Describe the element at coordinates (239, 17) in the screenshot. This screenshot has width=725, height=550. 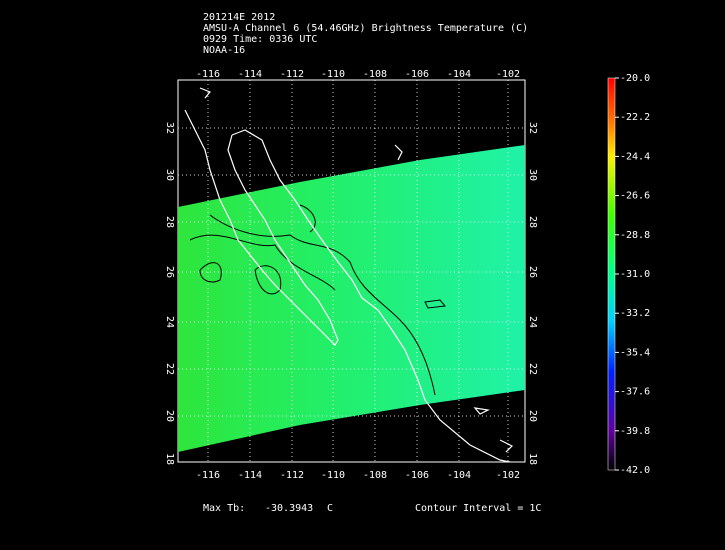
I see `header-line: 201214E 2012` at that location.